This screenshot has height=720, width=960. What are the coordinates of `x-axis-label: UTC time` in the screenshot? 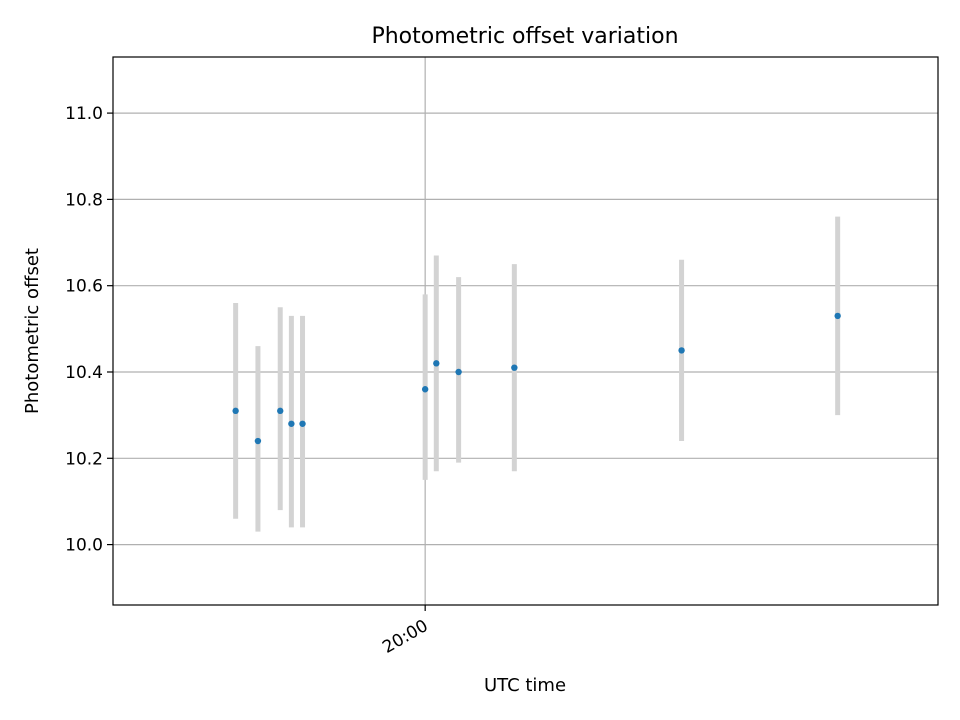 It's located at (525, 685).